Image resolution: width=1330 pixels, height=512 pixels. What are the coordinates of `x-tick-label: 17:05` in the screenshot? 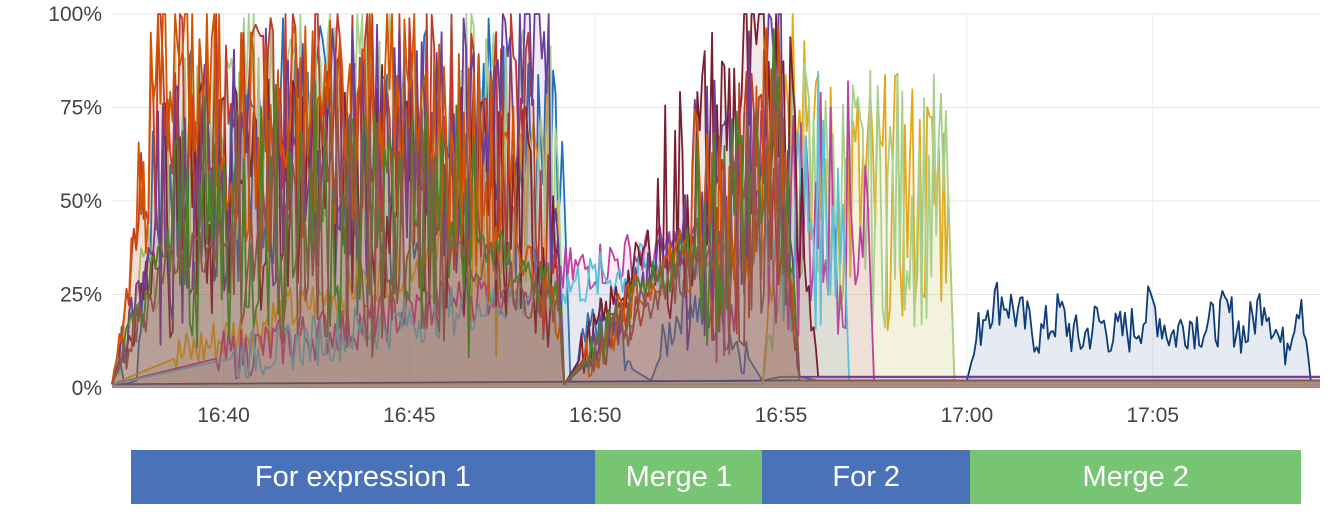 It's located at (1152, 415).